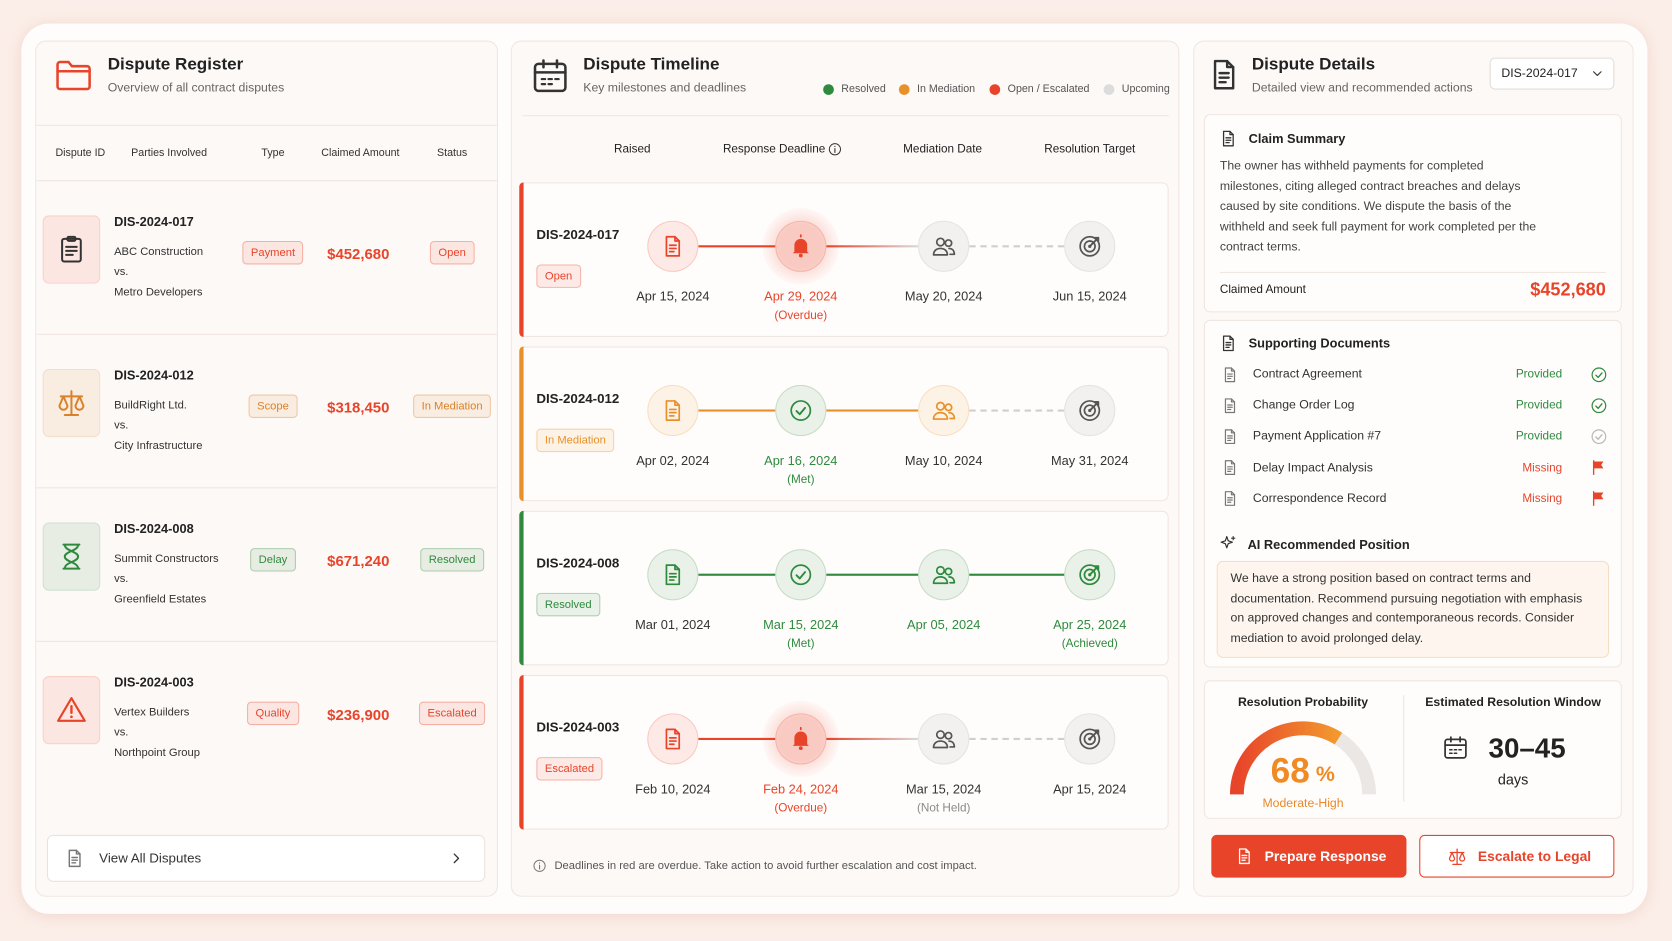  What do you see at coordinates (578, 235) in the screenshot?
I see `dispute-id: DIS-2024-017` at bounding box center [578, 235].